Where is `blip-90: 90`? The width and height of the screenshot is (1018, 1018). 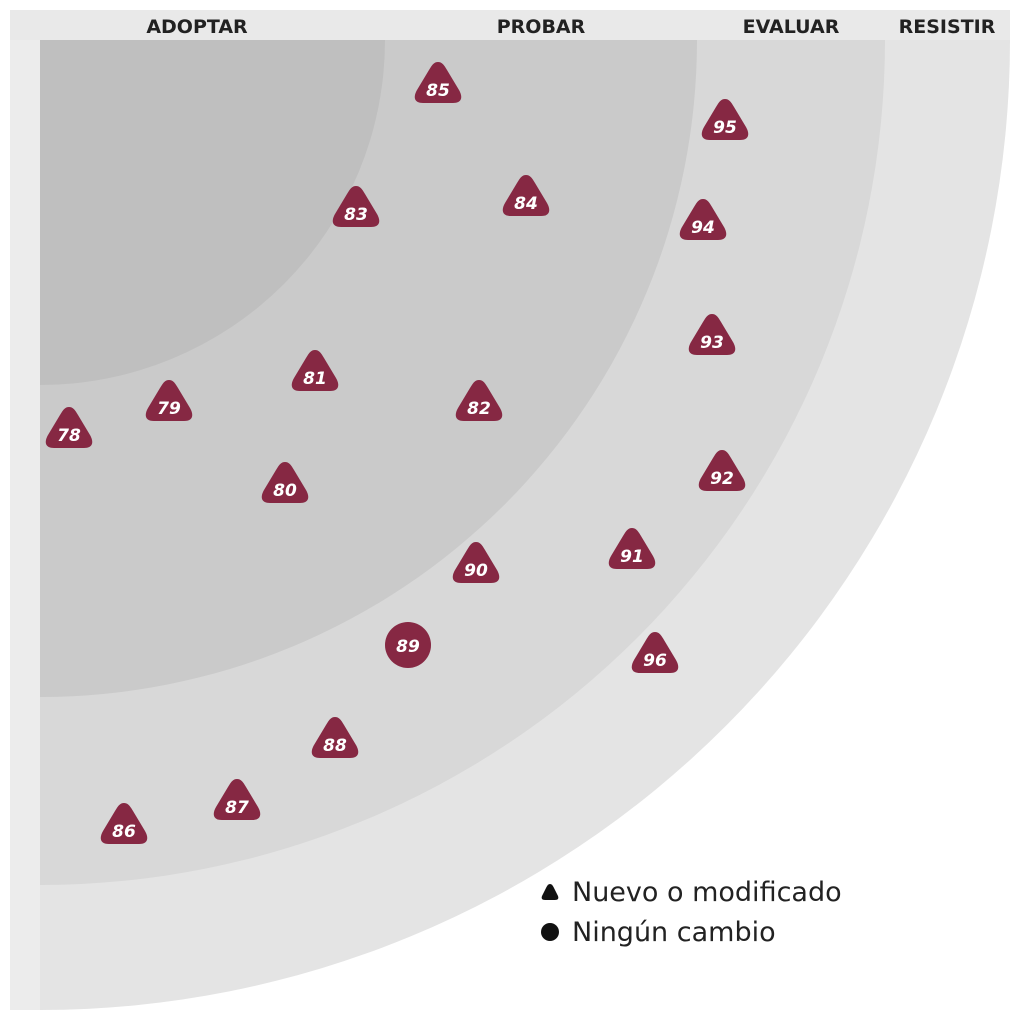 blip-90: 90 is located at coordinates (476, 562).